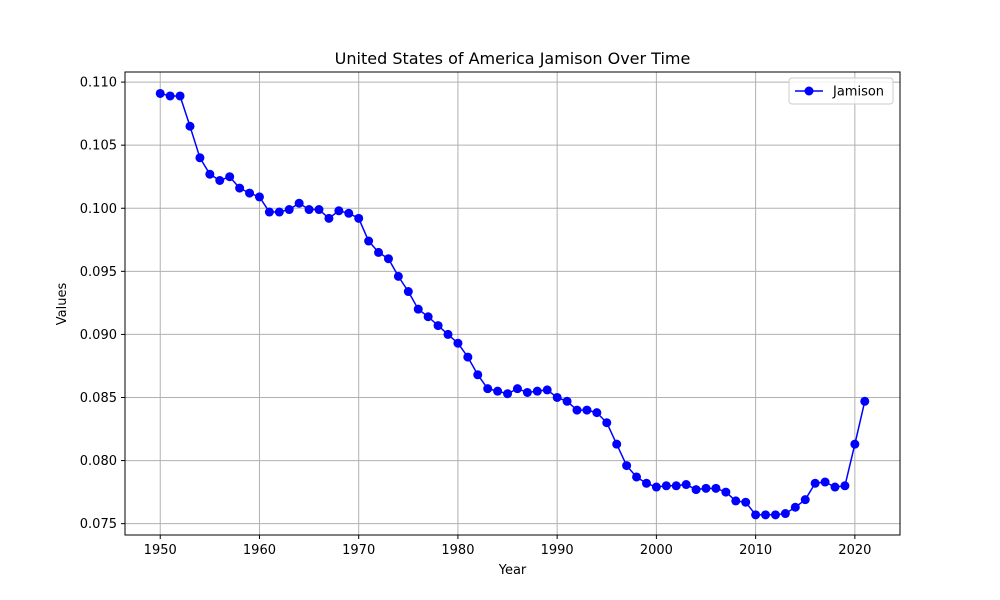 Image resolution: width=1000 pixels, height=600 pixels. What do you see at coordinates (102, 304) in the screenshot?
I see `y-axis-ticks: 0.075 0.080 0.085 0.090 0.095 0.100 0.105 0.110` at bounding box center [102, 304].